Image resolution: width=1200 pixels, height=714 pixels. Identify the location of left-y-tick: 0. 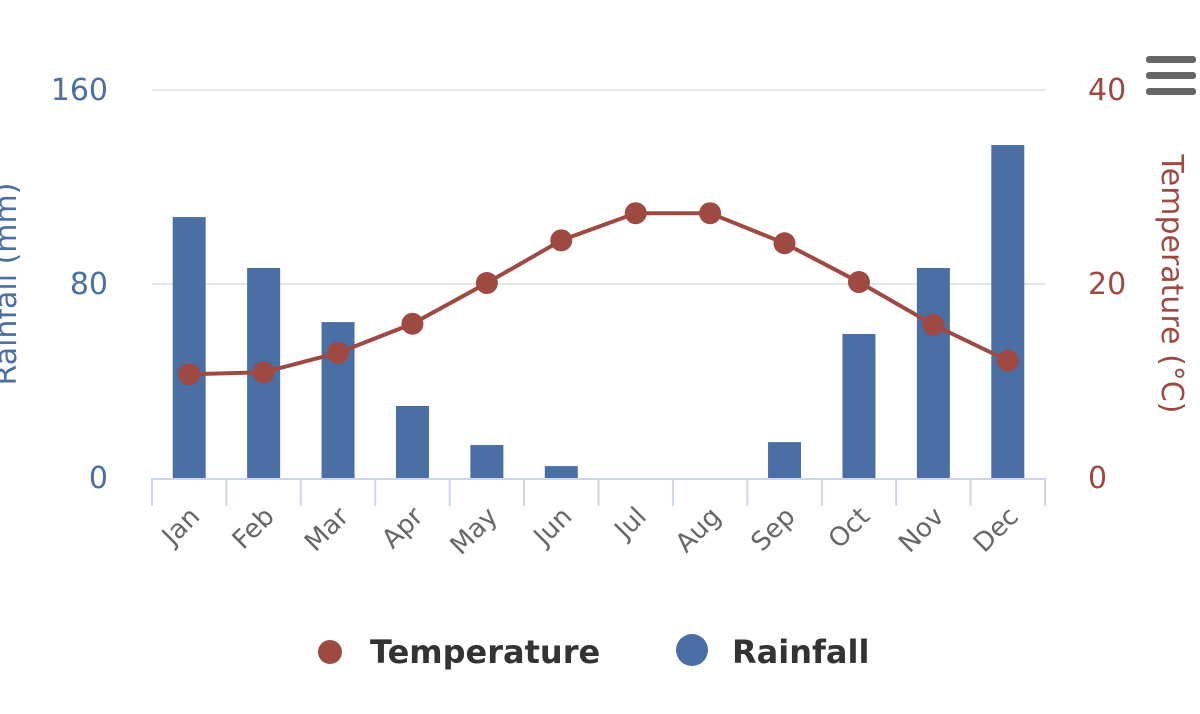
(98, 478).